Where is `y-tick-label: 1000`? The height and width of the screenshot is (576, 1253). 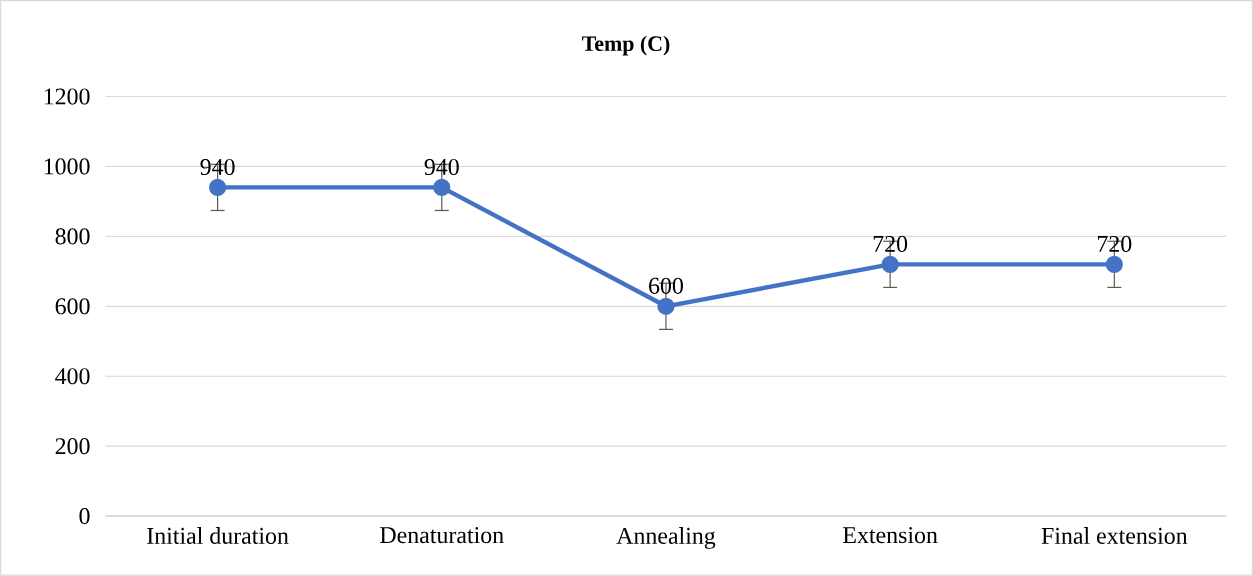
y-tick-label: 1000 is located at coordinates (67, 166).